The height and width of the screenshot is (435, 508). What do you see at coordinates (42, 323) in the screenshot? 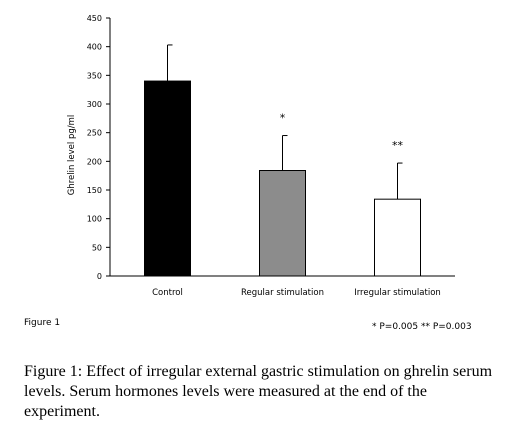
I see `panel-label: Figure 1` at bounding box center [42, 323].